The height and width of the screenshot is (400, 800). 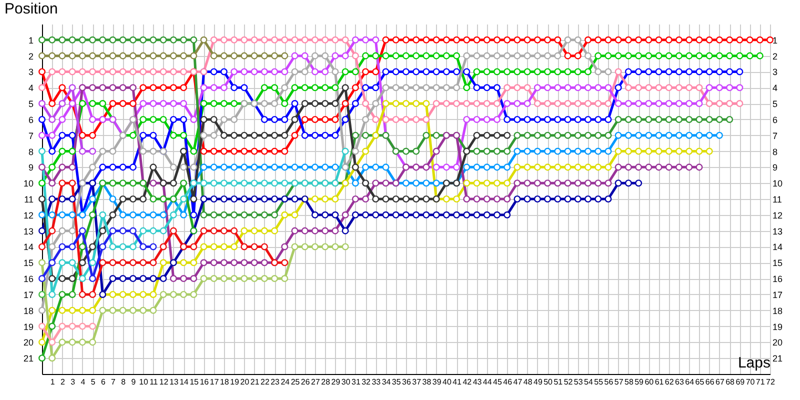 What do you see at coordinates (28, 359) in the screenshot?
I see `y-tick-label: 21` at bounding box center [28, 359].